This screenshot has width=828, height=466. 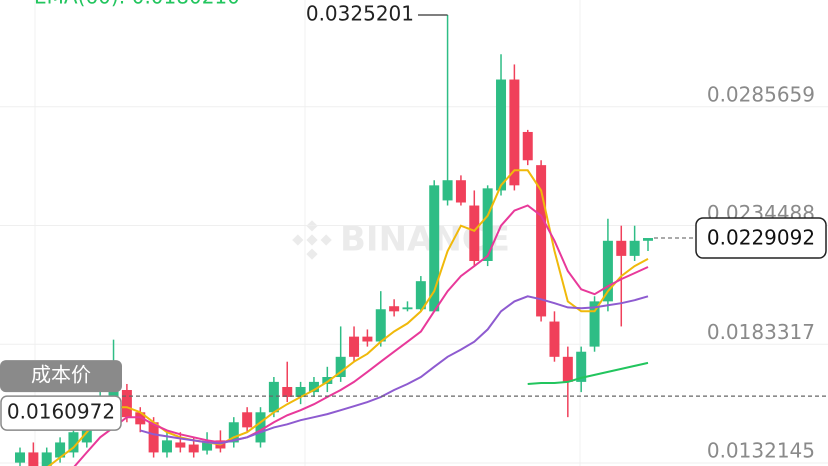 I want to click on high-label: 0.0325201, so click(x=360, y=14).